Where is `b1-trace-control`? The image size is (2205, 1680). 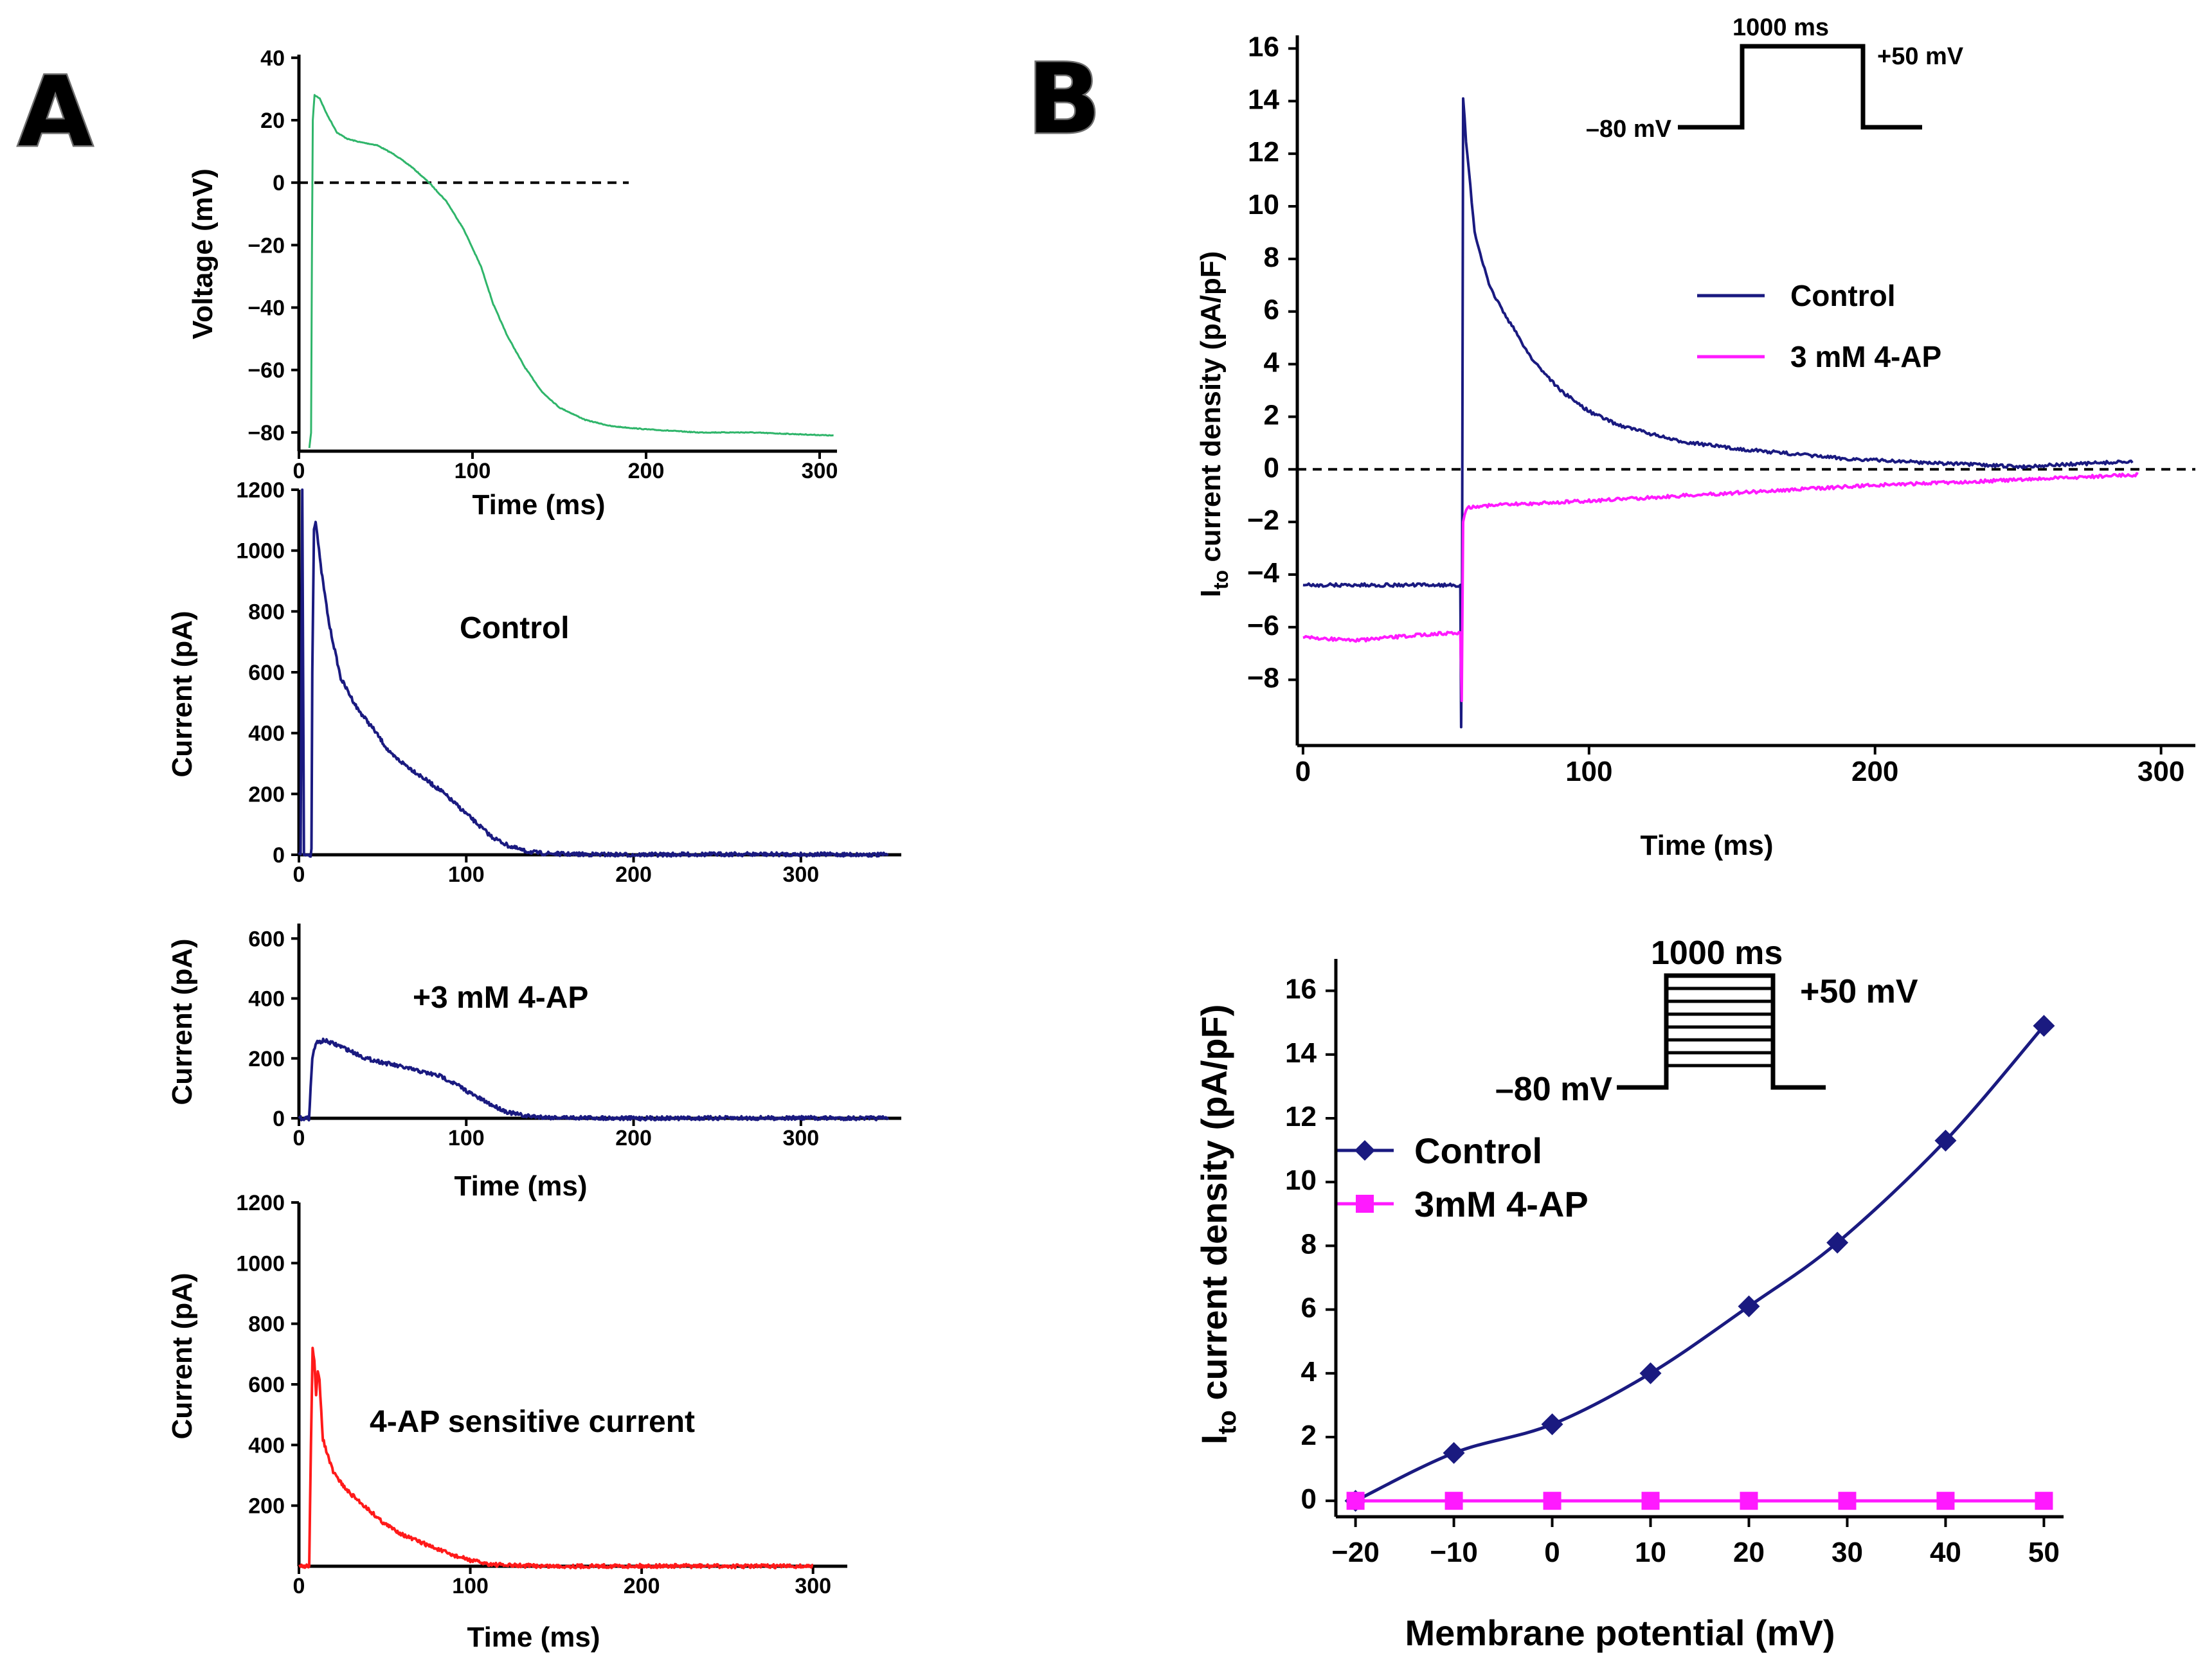 b1-trace-control is located at coordinates (1718, 413).